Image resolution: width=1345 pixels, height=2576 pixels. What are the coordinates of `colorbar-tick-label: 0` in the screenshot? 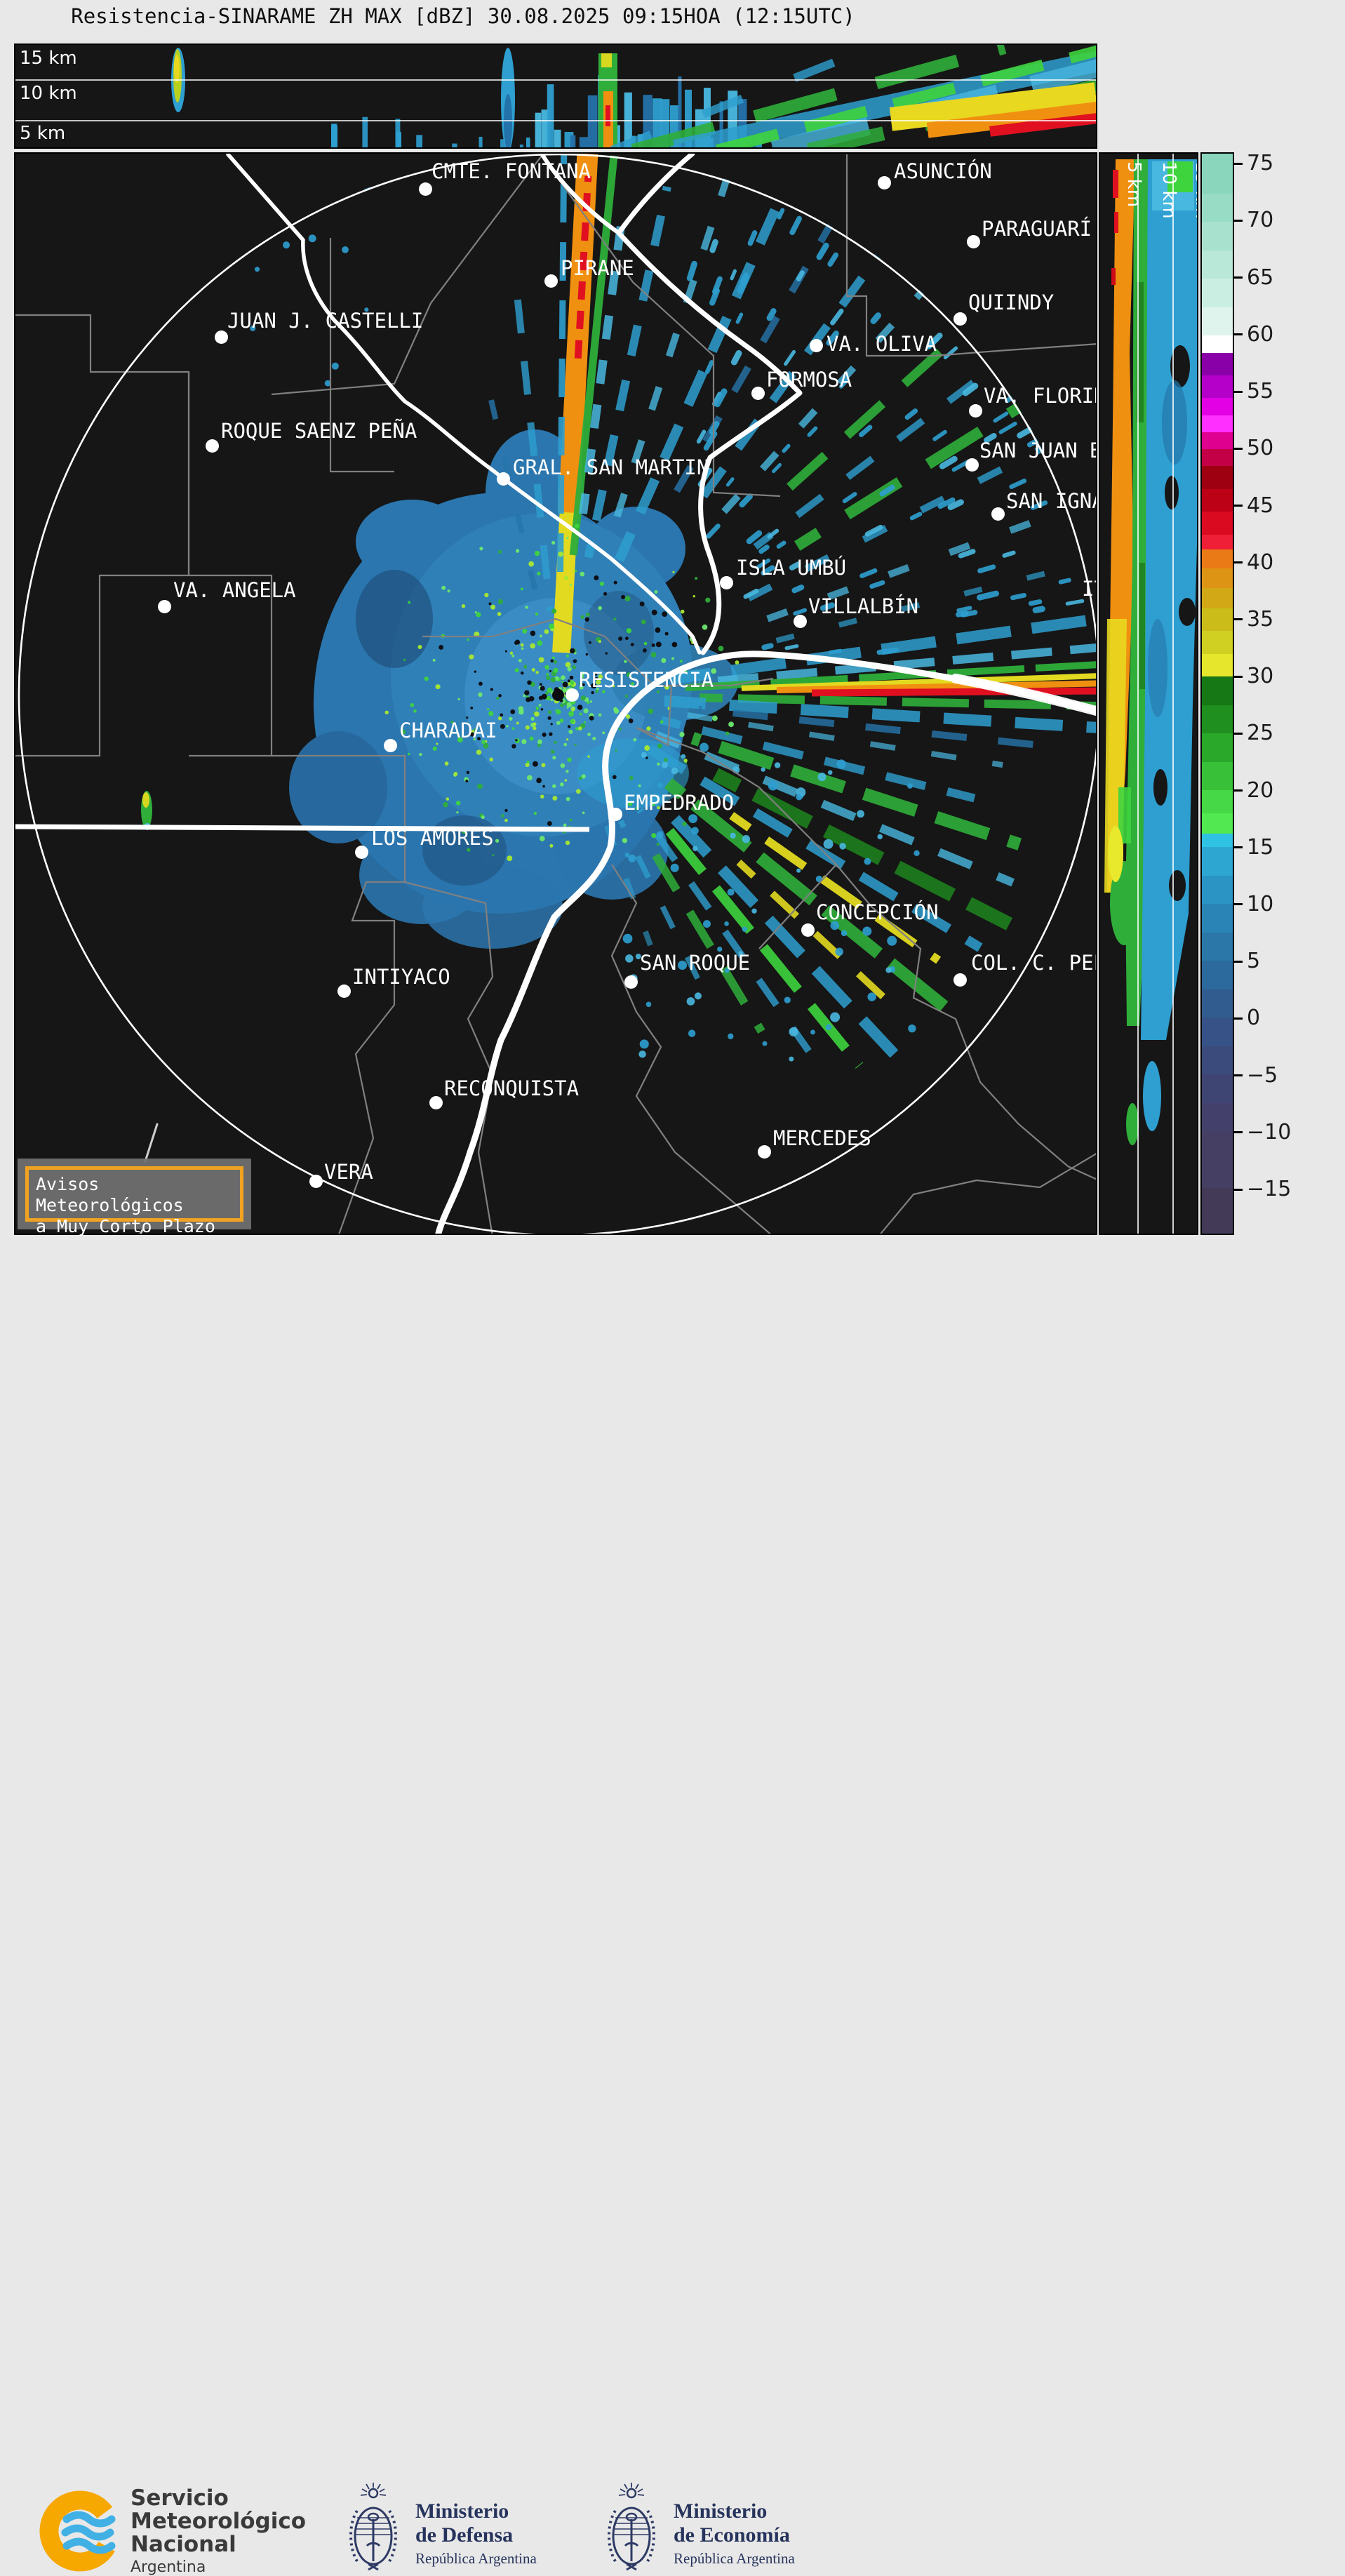 It's located at (1254, 1019).